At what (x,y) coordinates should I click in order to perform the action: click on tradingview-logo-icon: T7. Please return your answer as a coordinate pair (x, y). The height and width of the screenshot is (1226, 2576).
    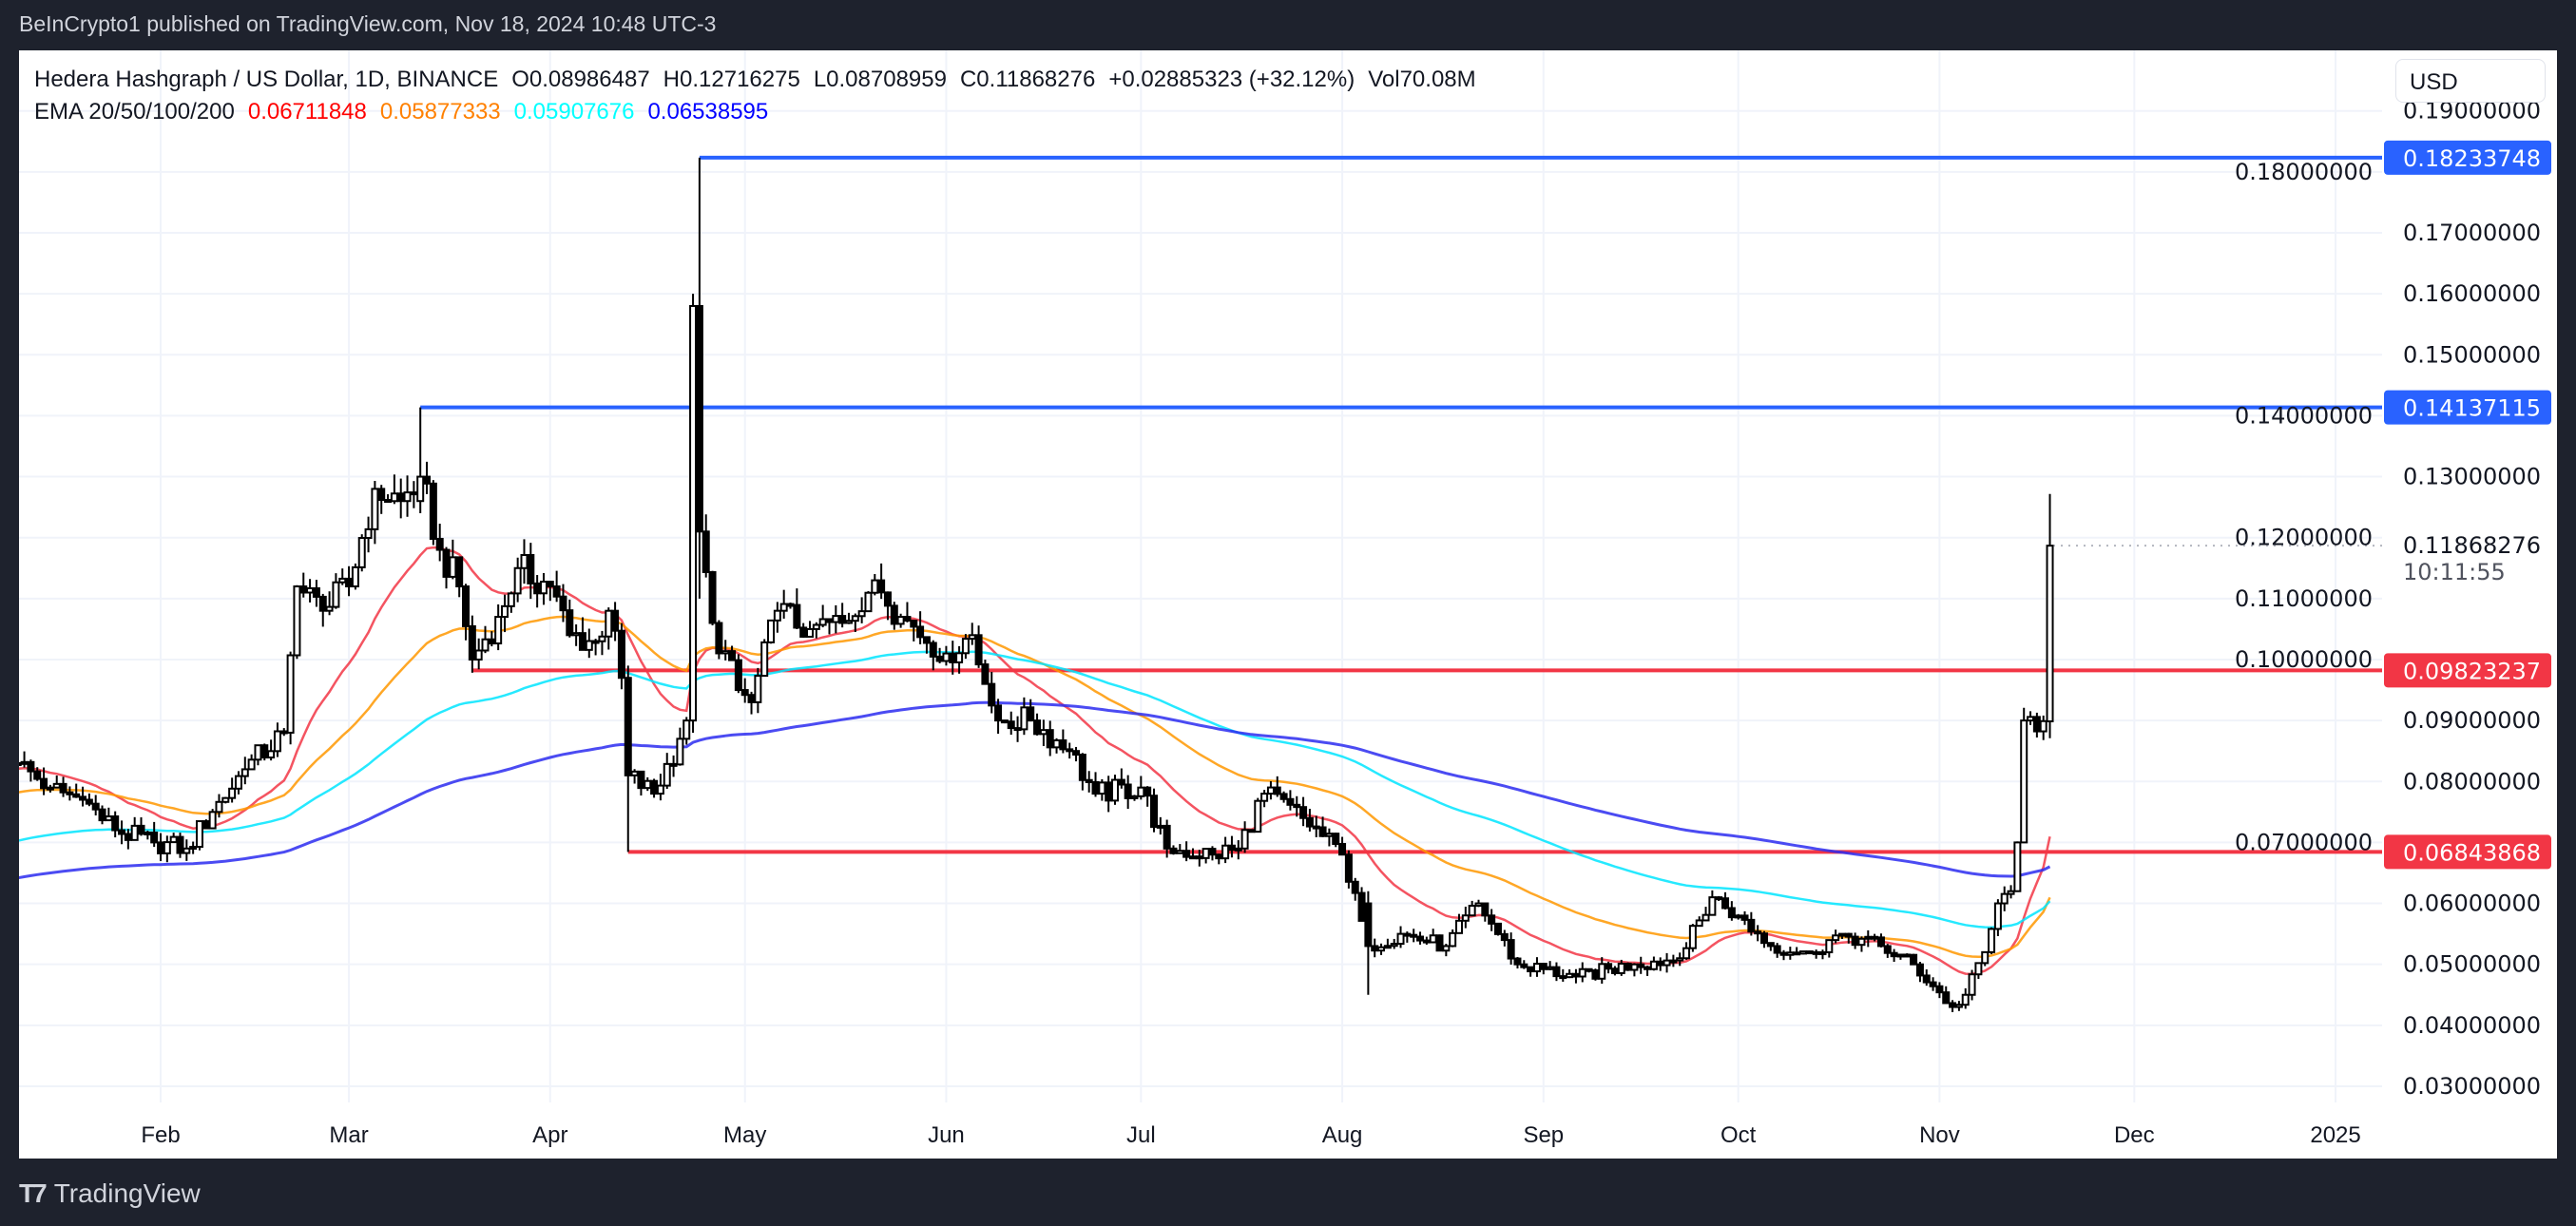
    Looking at the image, I should click on (33, 1193).